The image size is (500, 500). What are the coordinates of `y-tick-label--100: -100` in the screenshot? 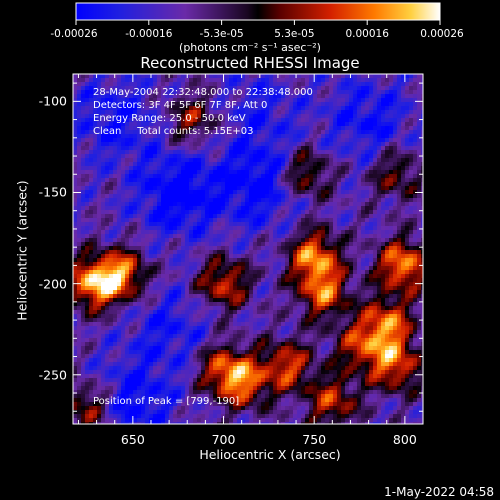 It's located at (52, 101).